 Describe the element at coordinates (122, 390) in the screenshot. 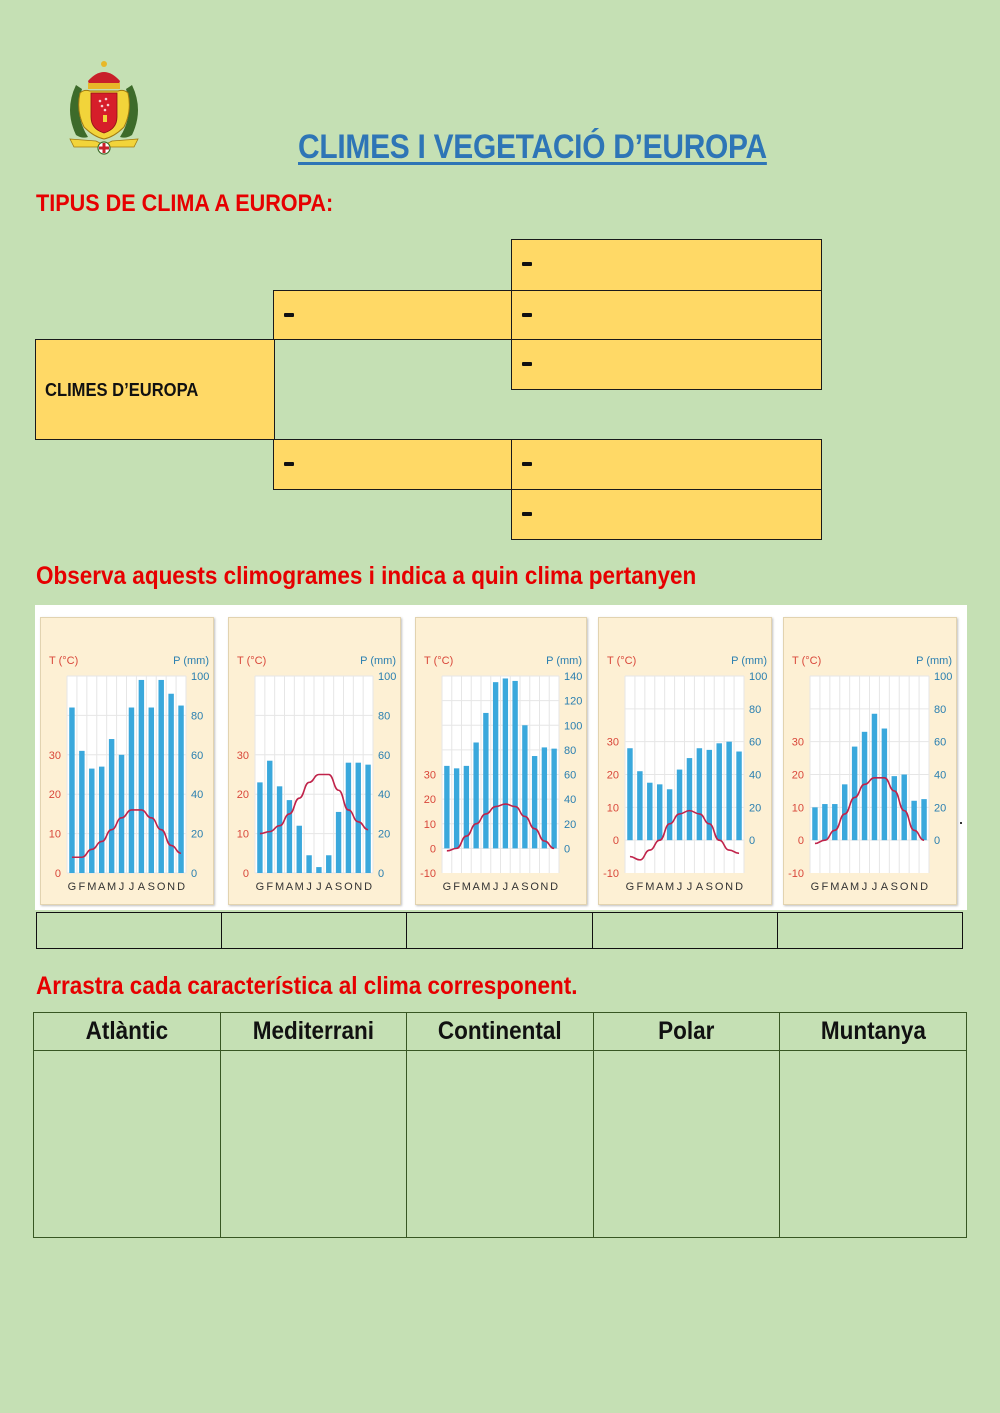

I see `tree-root-label: CLIMES D’EUROPA` at that location.